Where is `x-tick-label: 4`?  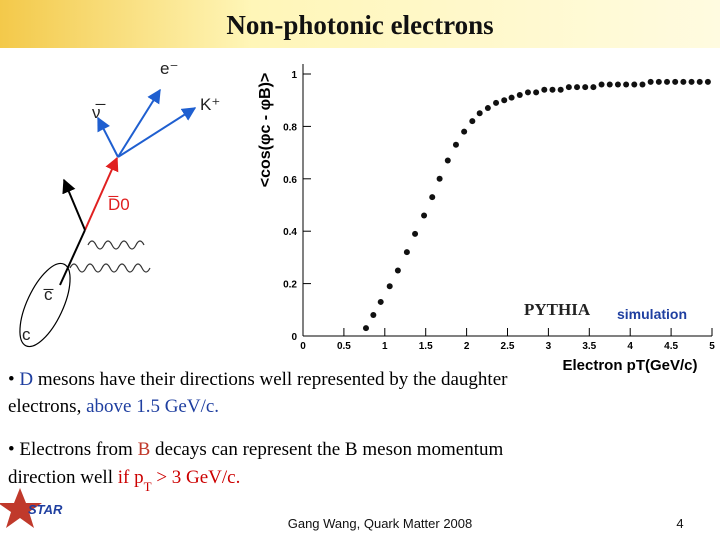 x-tick-label: 4 is located at coordinates (630, 346).